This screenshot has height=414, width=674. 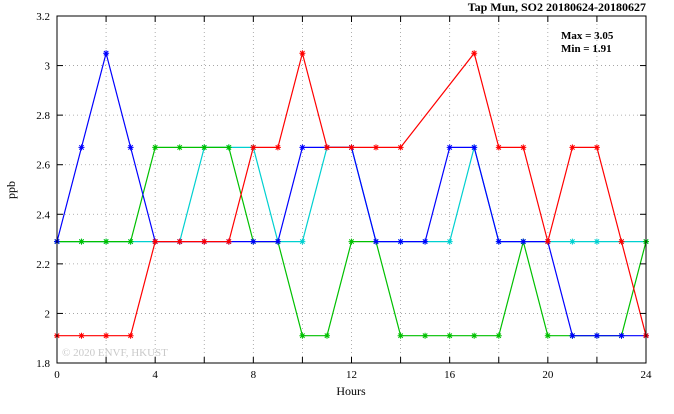 What do you see at coordinates (450, 375) in the screenshot?
I see `x-tick-label: 16` at bounding box center [450, 375].